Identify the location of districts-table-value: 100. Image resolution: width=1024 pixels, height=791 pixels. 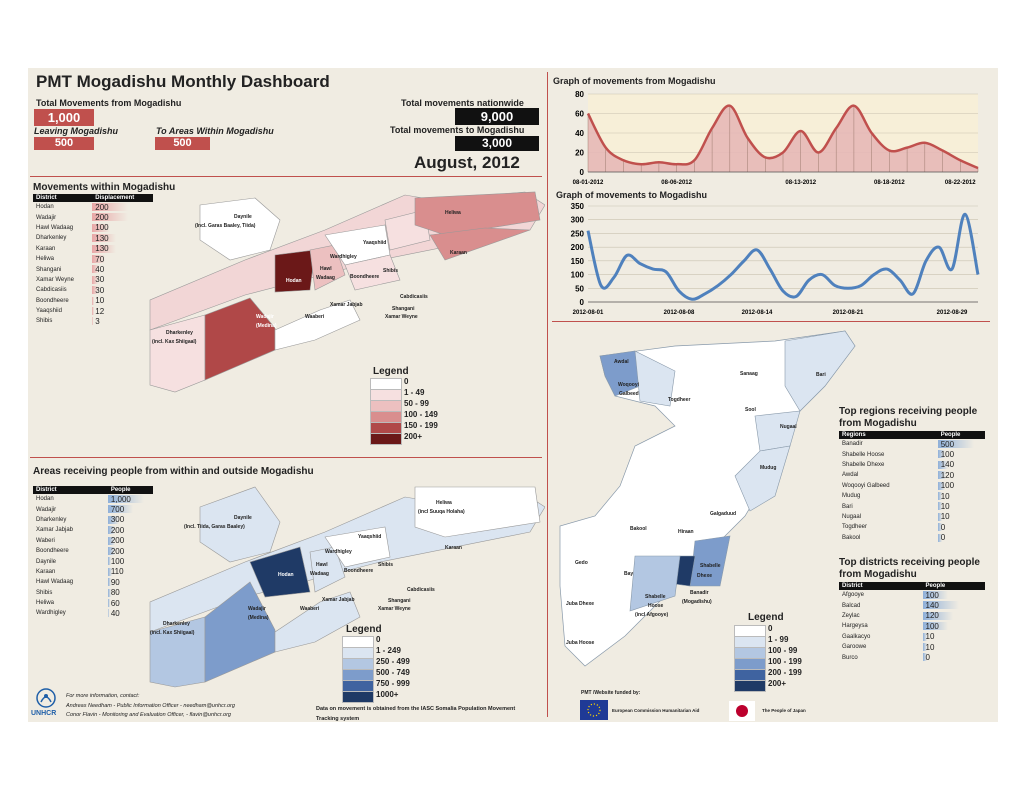
(953, 626).